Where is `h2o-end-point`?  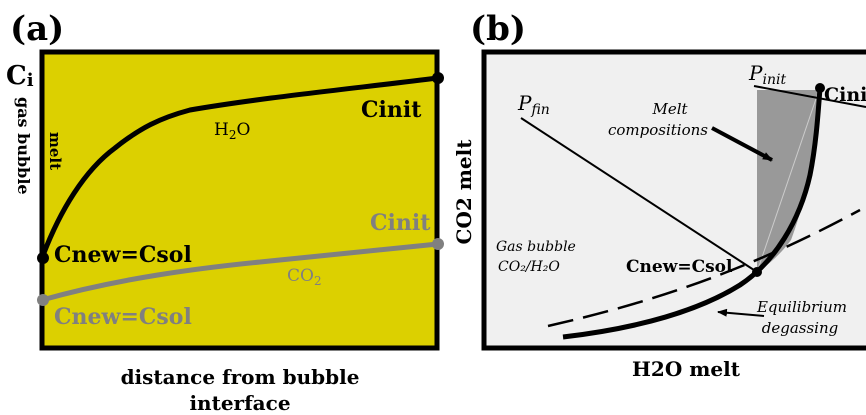
h2o-end-point is located at coordinates (438, 78).